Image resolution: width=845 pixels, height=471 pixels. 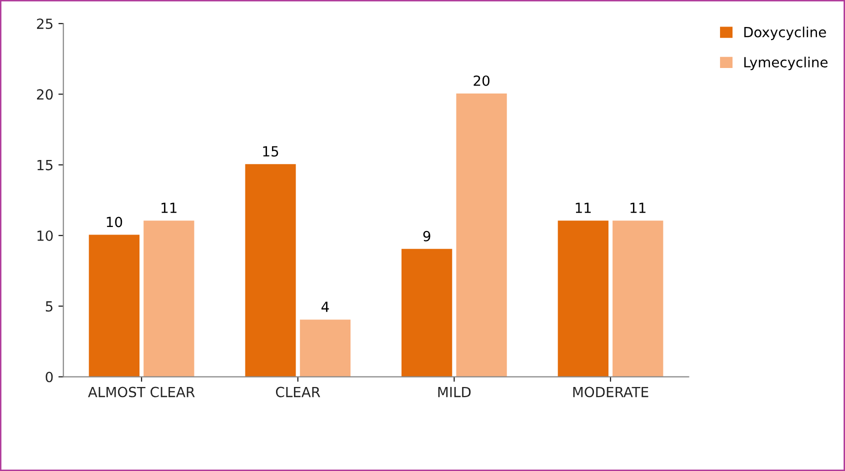 What do you see at coordinates (325, 307) in the screenshot?
I see `data-label: 4` at bounding box center [325, 307].